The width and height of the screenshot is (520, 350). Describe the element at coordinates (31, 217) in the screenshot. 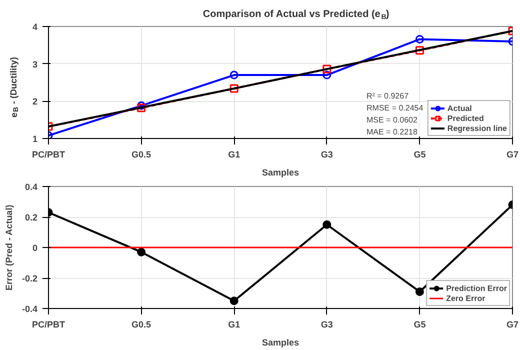

I see `y-tick-label: 0.2` at that location.